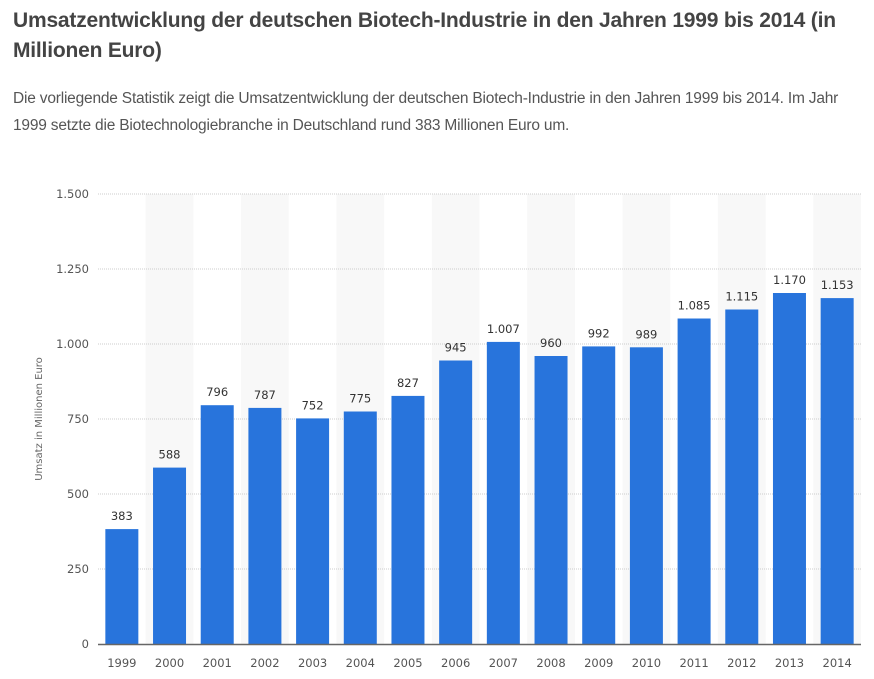 The image size is (874, 679). I want to click on value-label: 992, so click(599, 333).